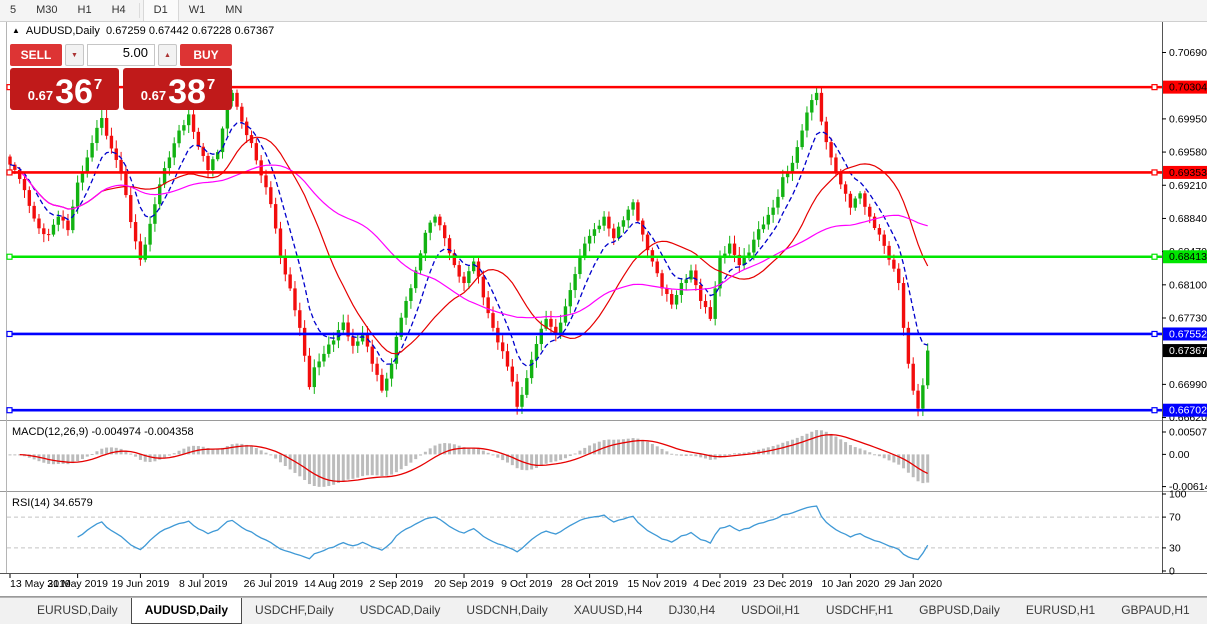 Image resolution: width=1207 pixels, height=624 pixels. I want to click on macd-indicator-label: MACD(12,26,9) -0.004974 -0.004358, so click(103, 432).